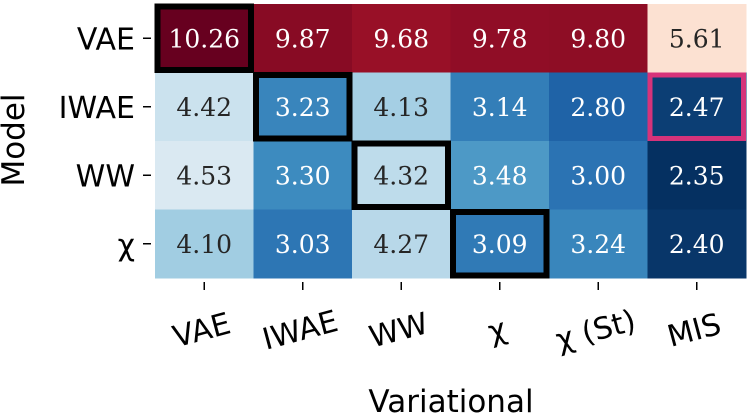 The height and width of the screenshot is (419, 748). I want to click on cell-value-label: 9.87, so click(303, 38).